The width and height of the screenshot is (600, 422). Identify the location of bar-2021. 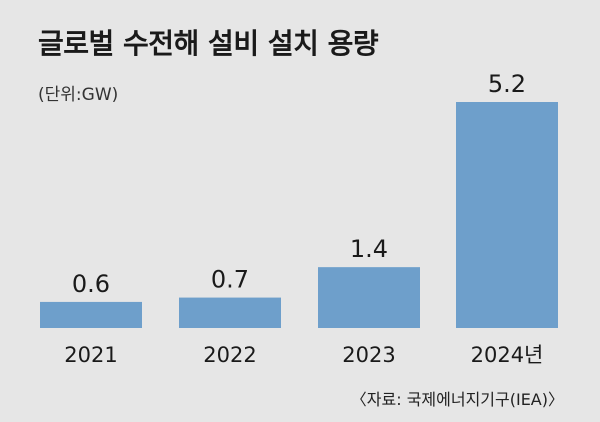
(91, 314).